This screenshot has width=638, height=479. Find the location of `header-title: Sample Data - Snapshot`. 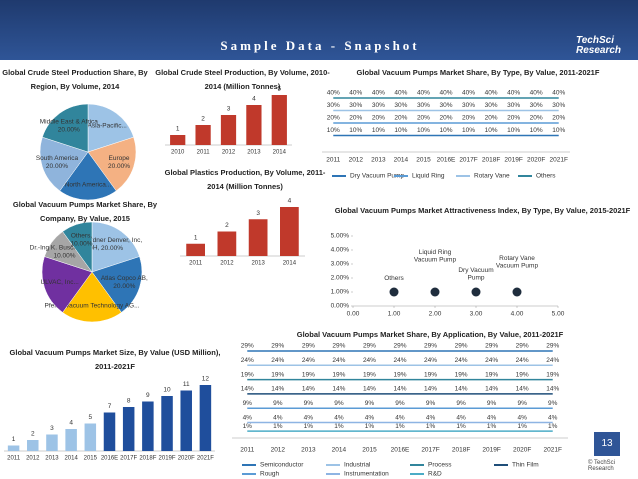

header-title: Sample Data - Snapshot is located at coordinates (320, 45).